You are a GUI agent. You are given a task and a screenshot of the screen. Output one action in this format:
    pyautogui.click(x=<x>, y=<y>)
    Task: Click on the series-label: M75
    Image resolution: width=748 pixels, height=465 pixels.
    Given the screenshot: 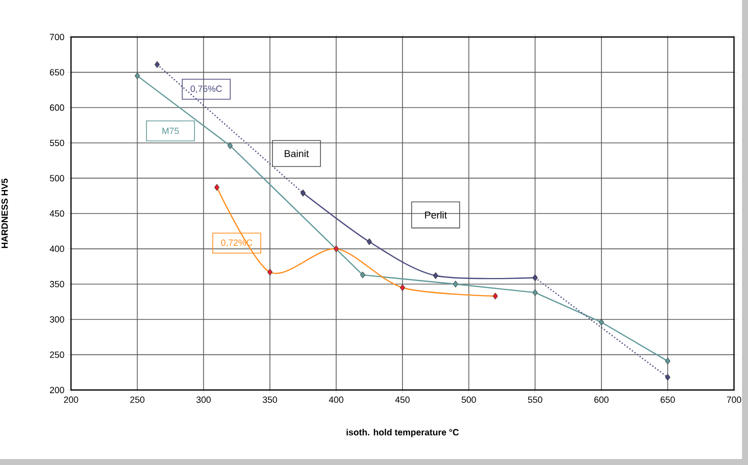 What is the action you would take?
    pyautogui.click(x=170, y=131)
    